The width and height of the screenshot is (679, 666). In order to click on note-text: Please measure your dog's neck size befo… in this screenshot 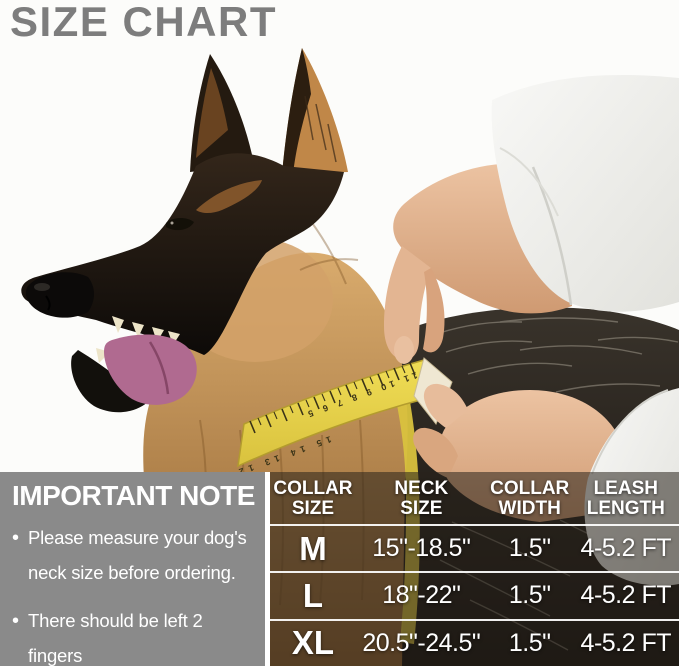, I will do `click(137, 555)`.